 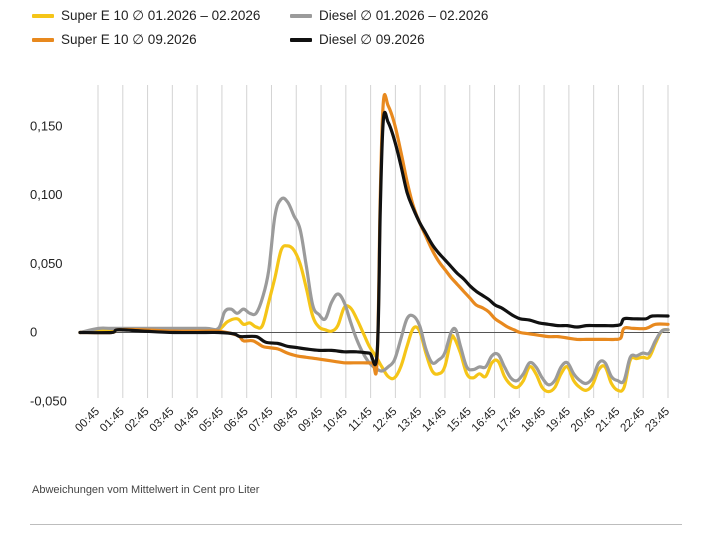 What do you see at coordinates (46, 194) in the screenshot?
I see `y-tick-label: 0,100` at bounding box center [46, 194].